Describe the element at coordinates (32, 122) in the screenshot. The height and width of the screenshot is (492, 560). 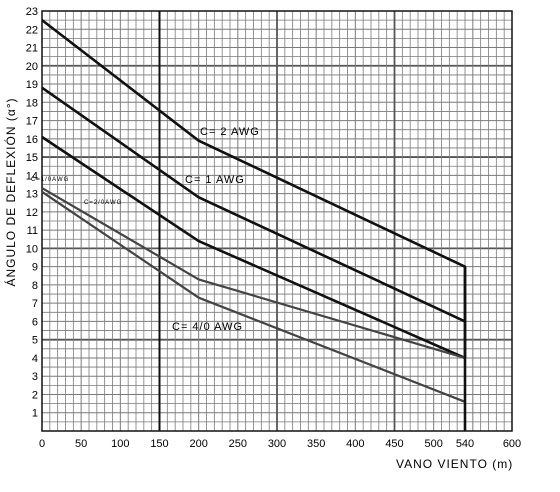
I see `y-tick-label: 17` at that location.